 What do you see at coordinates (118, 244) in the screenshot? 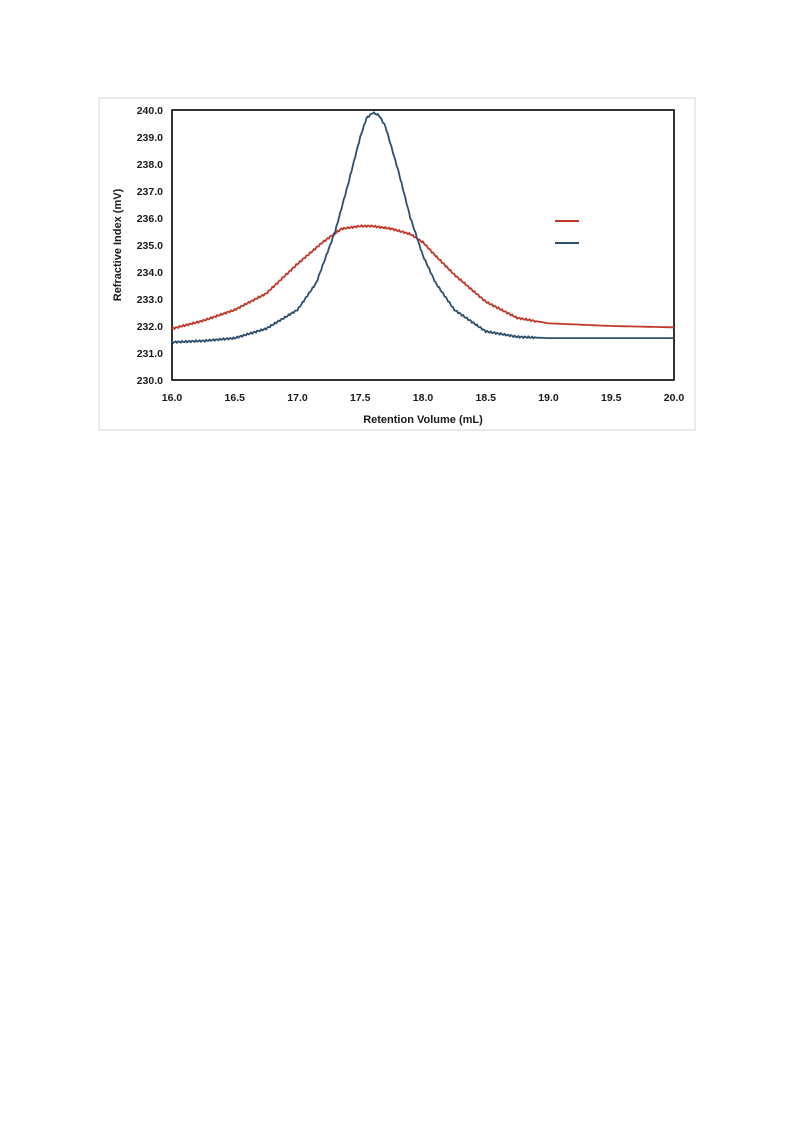
I see `y-axis-title: Refractive Index (mV)` at bounding box center [118, 244].